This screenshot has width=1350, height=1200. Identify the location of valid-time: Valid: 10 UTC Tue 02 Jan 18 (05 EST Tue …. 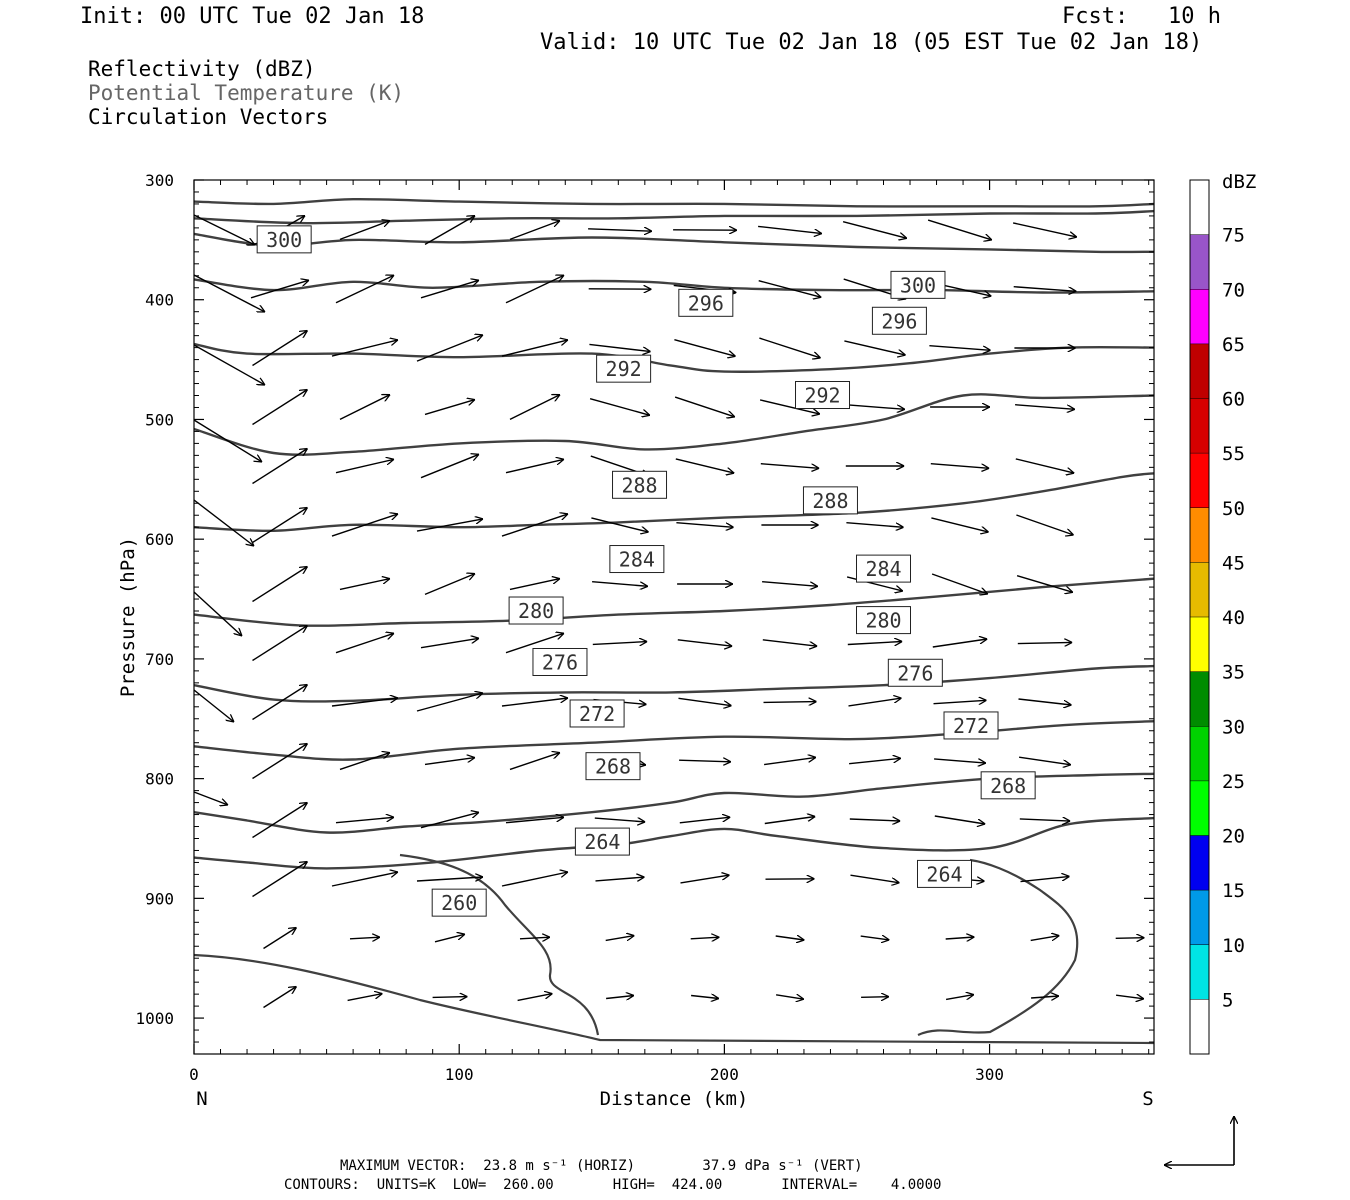
(871, 42).